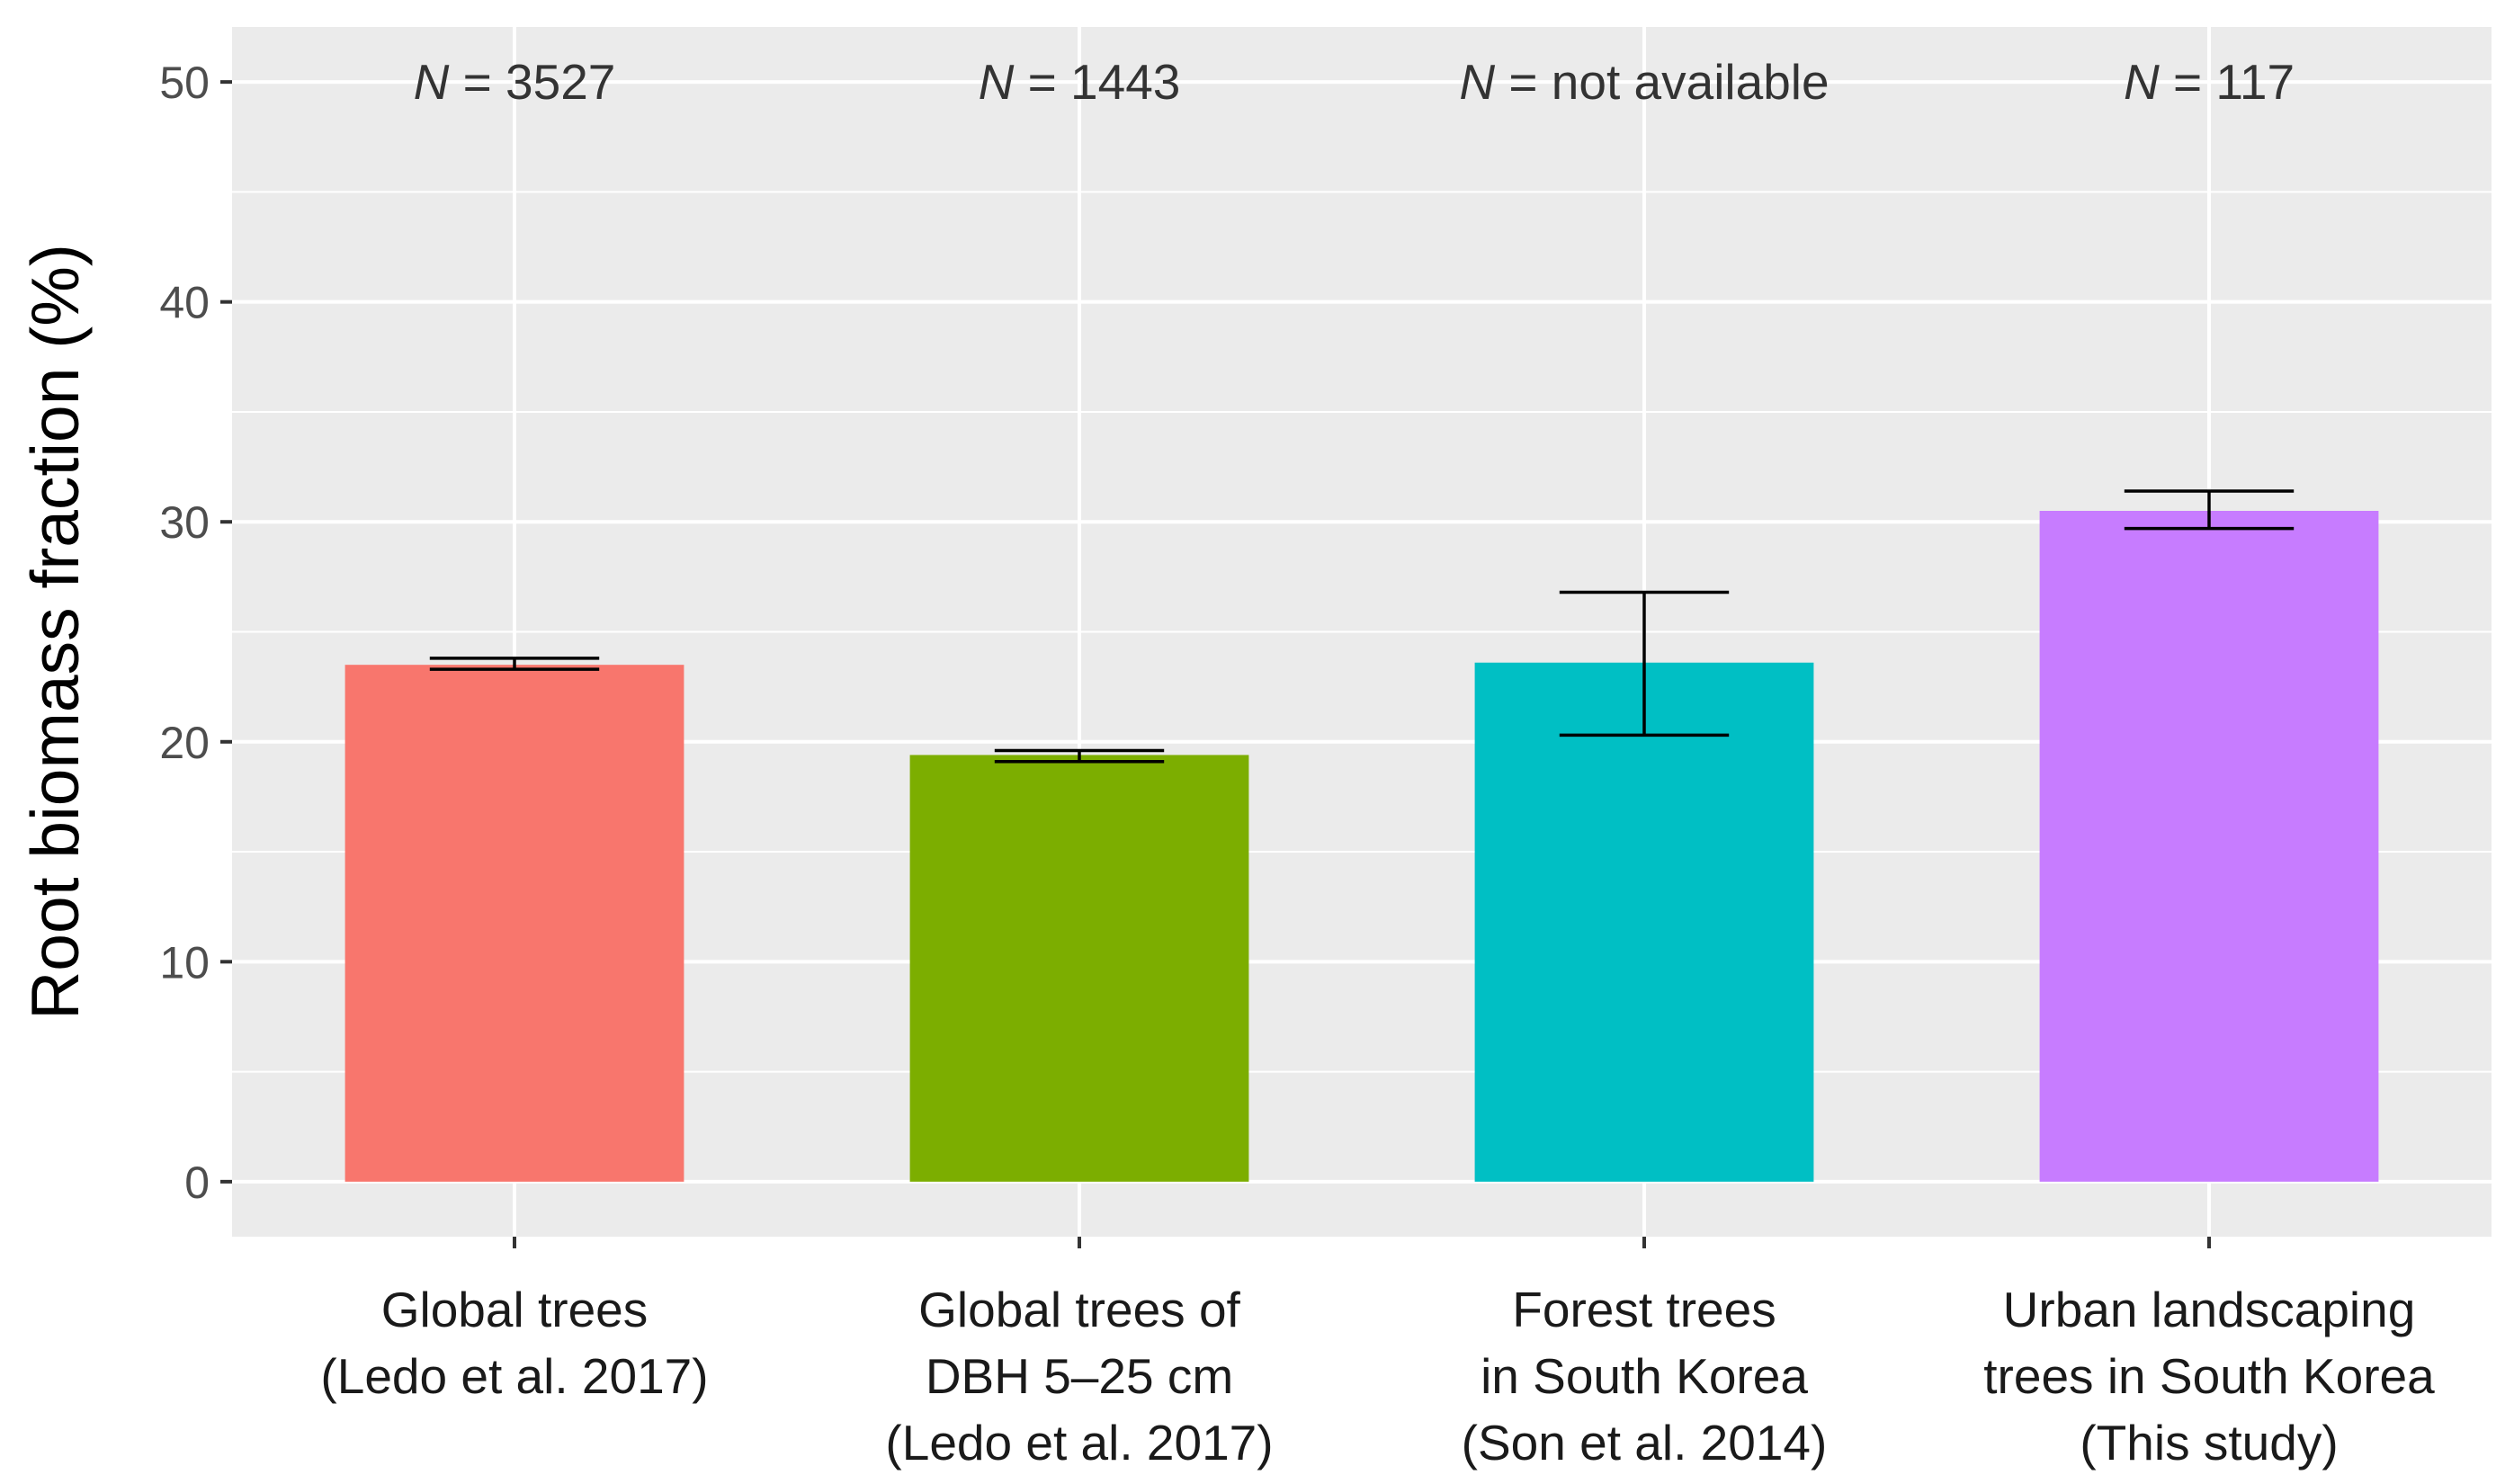 The image size is (2514, 1484). I want to click on x-category-label-line: (Son et al. 2014), so click(1645, 1443).